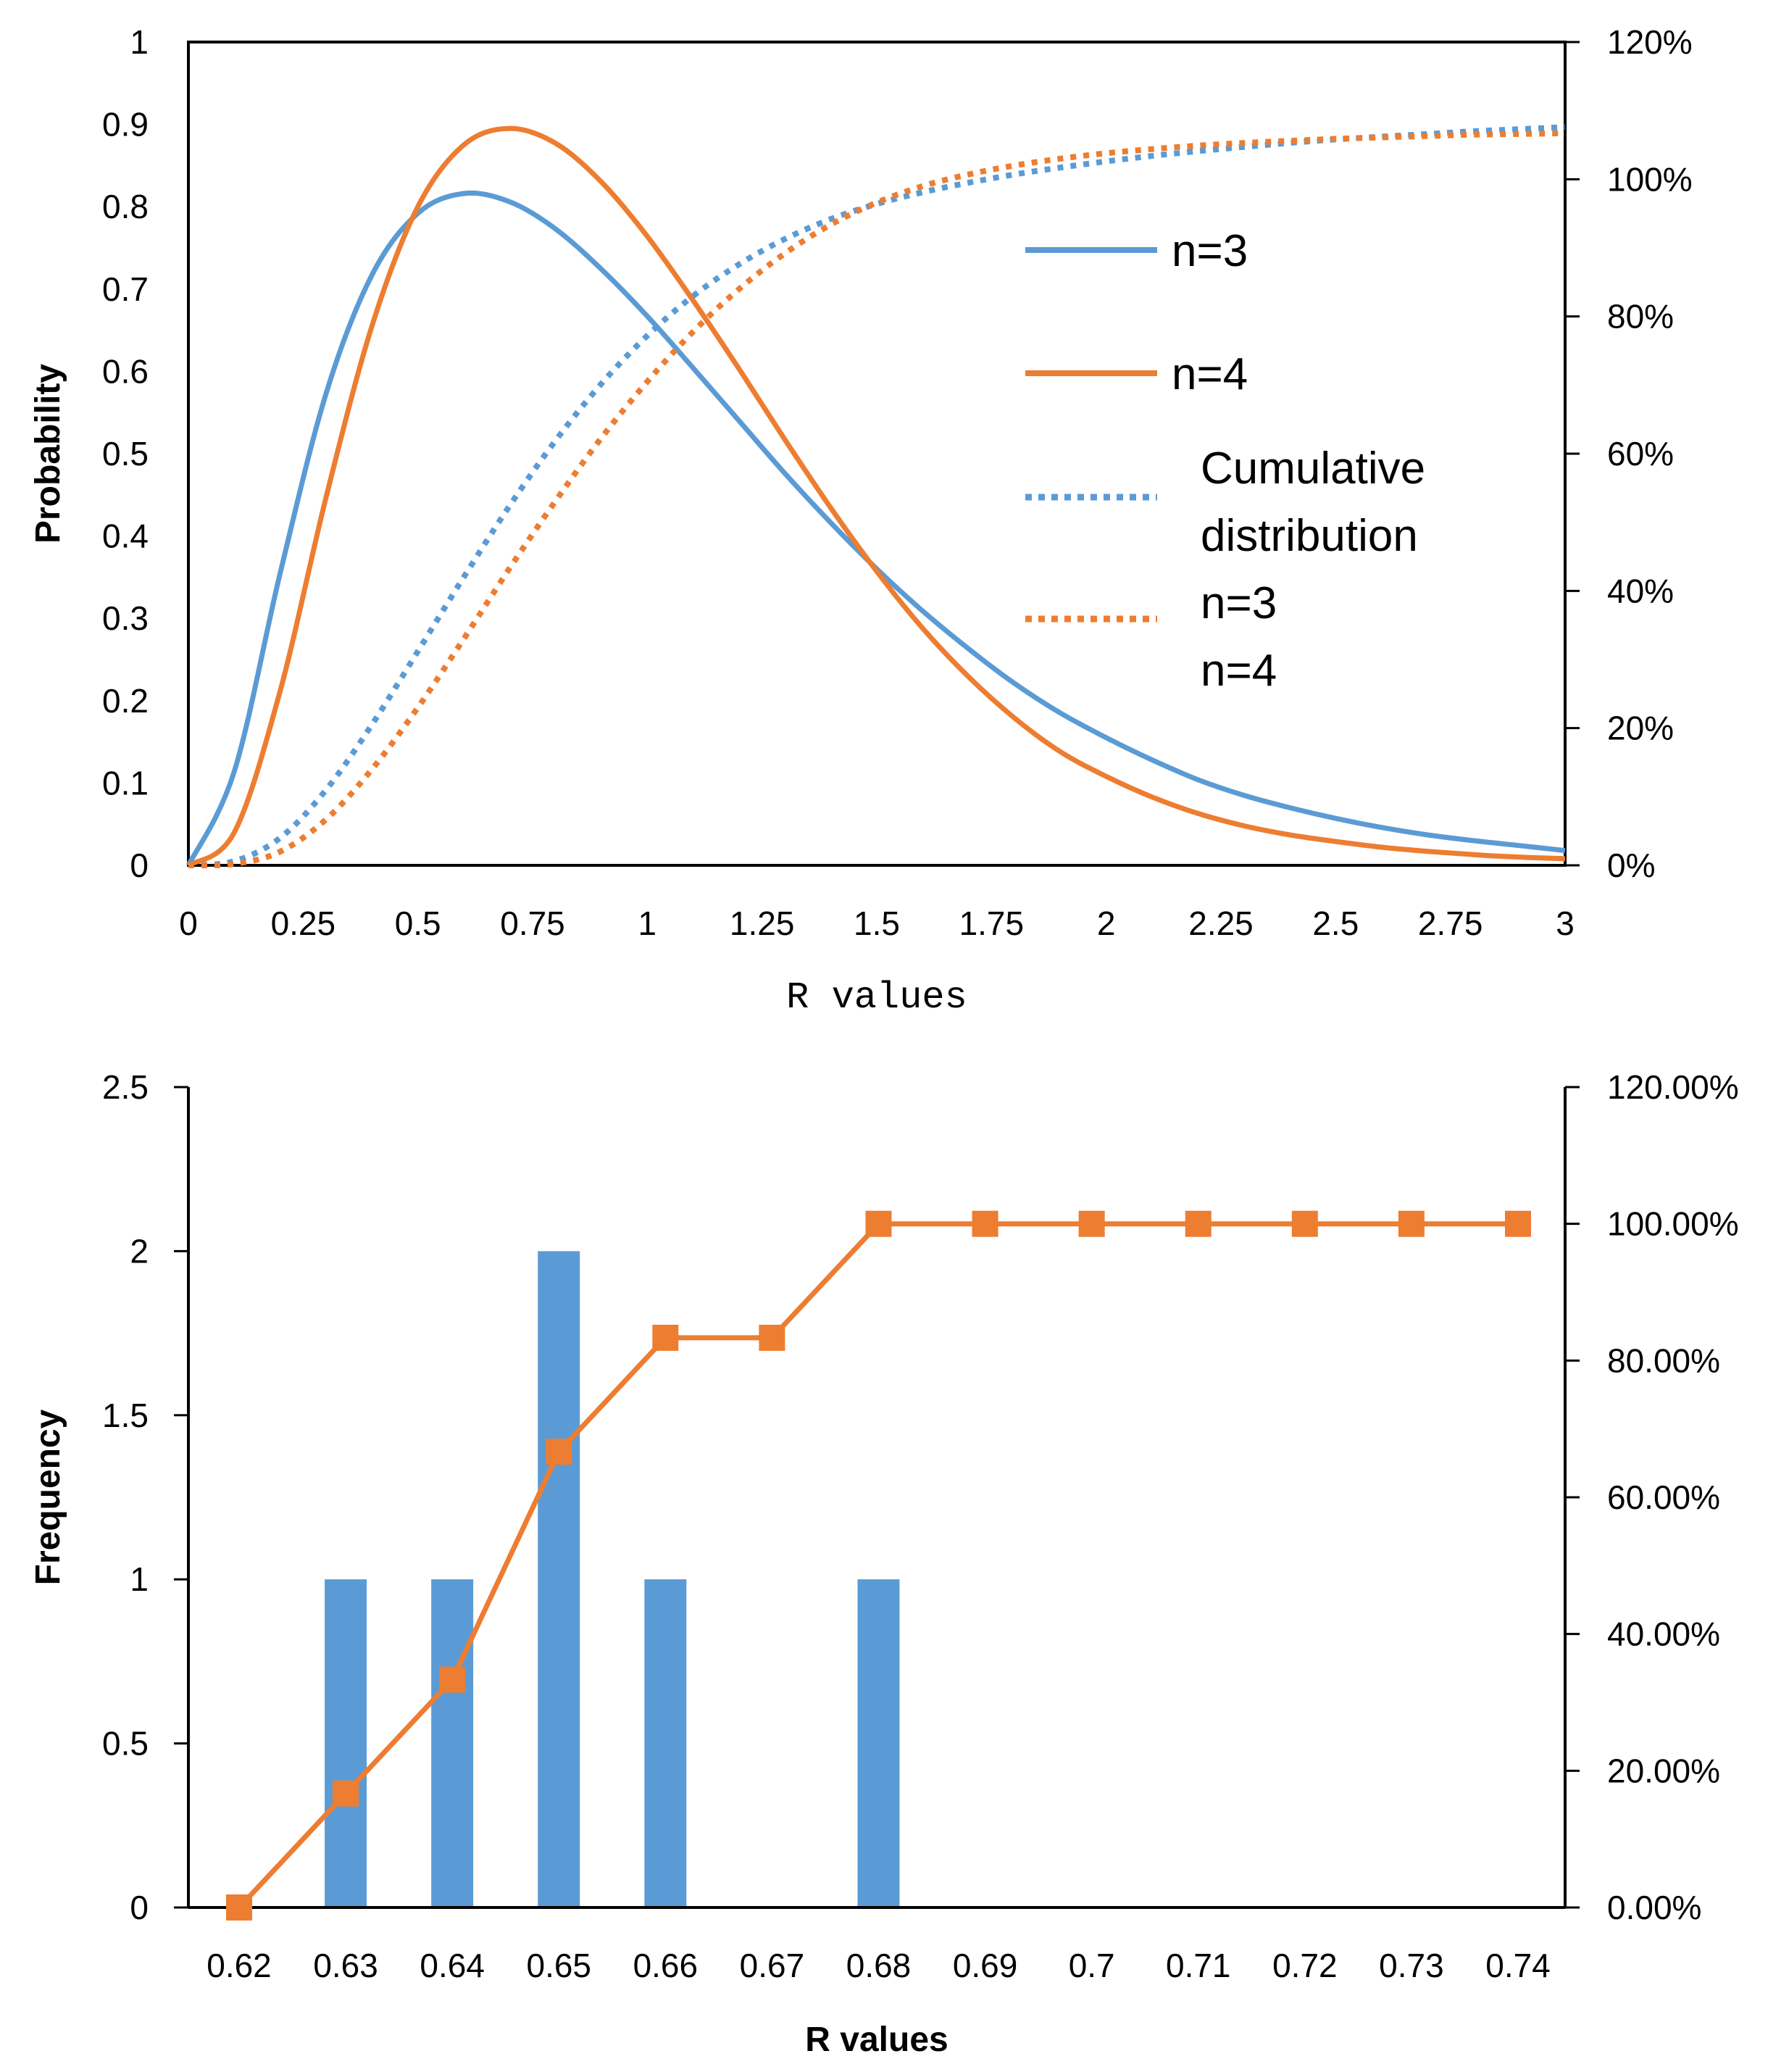 The width and height of the screenshot is (1789, 2072). I want to click on top-y2-tick-labels: 0% 20% 40% 60% 80% 100% 120%, so click(1629, 453).